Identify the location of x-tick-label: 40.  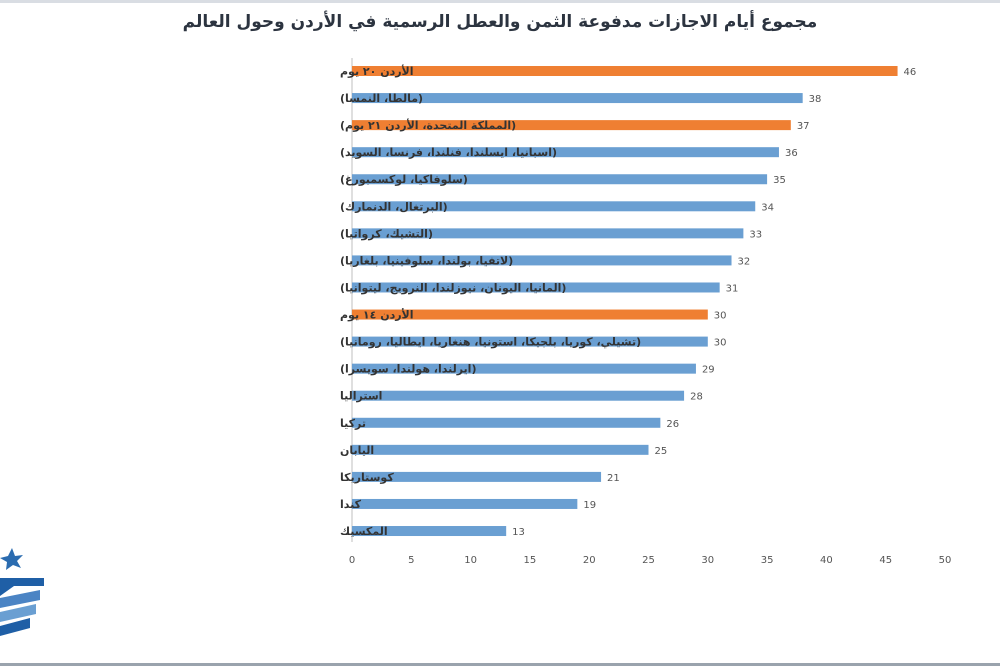
(826, 560).